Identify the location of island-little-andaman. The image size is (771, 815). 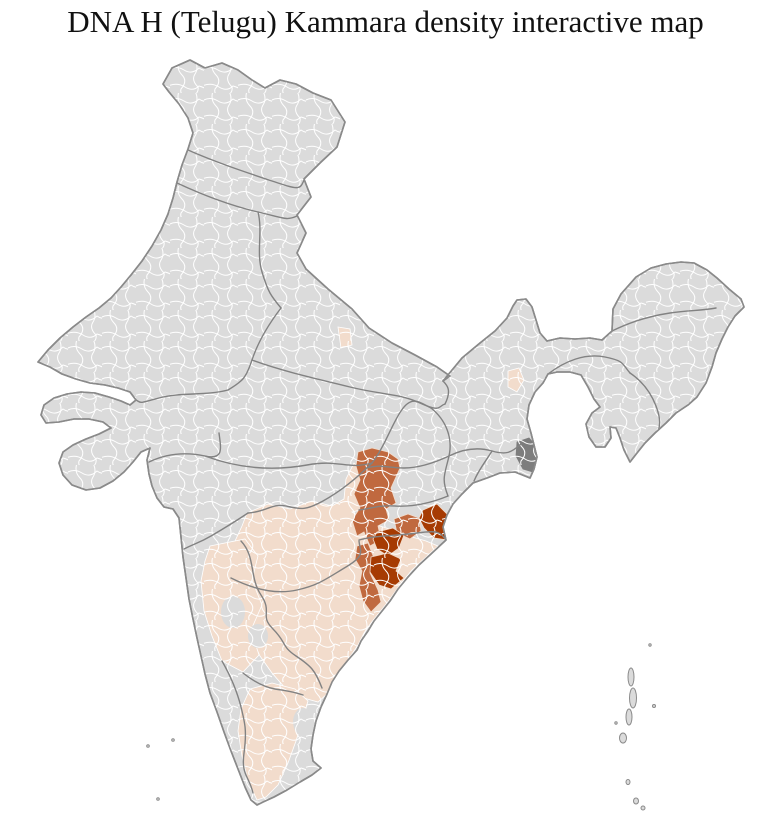
(623, 738).